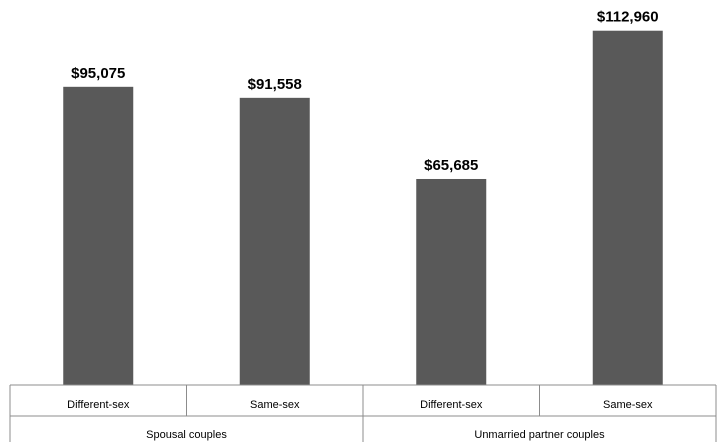 Image resolution: width=720 pixels, height=442 pixels. I want to click on data-label-1: $91,558, so click(275, 84).